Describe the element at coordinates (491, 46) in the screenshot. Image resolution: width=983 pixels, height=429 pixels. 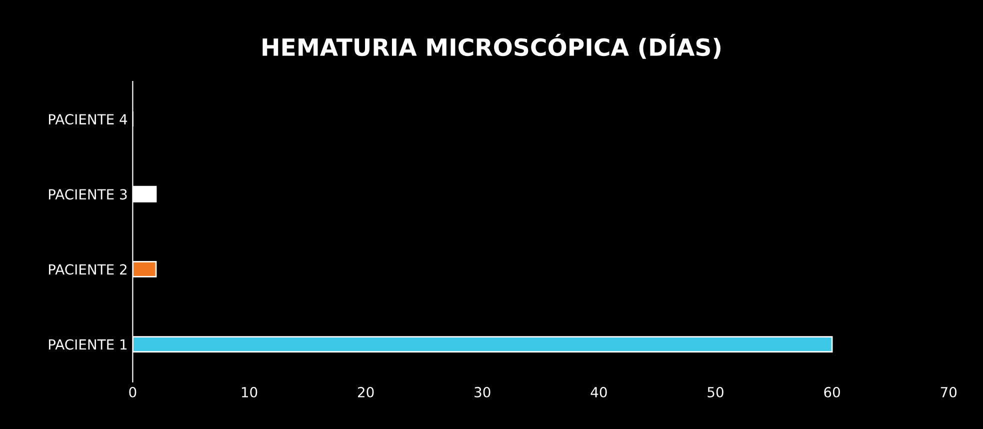
I see `chart-title: HEMATURIA MICROSCÓPICA (DÍAS)` at that location.